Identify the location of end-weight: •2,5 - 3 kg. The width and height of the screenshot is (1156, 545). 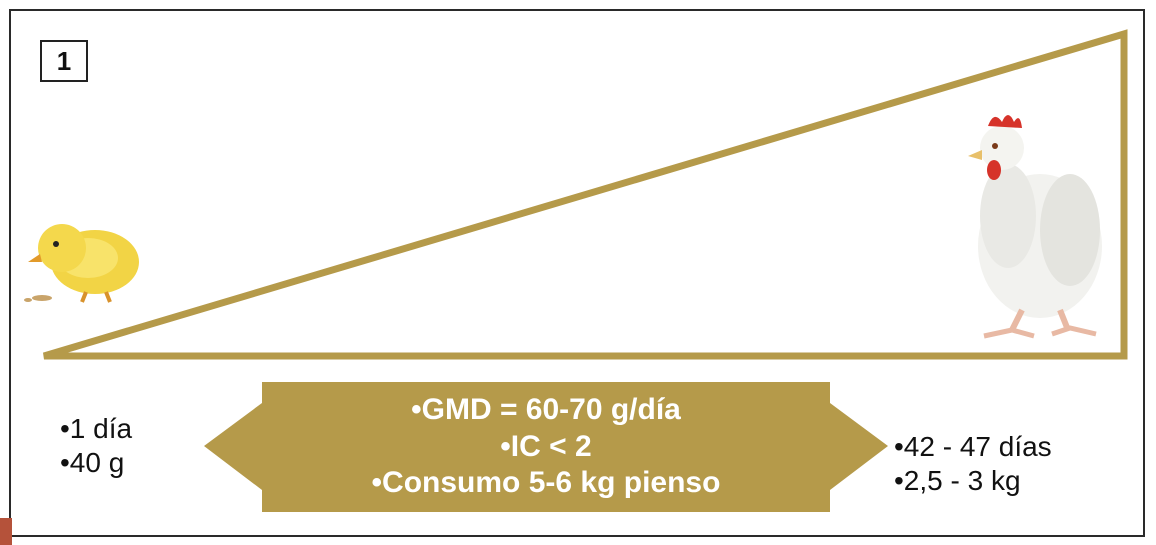
(957, 480).